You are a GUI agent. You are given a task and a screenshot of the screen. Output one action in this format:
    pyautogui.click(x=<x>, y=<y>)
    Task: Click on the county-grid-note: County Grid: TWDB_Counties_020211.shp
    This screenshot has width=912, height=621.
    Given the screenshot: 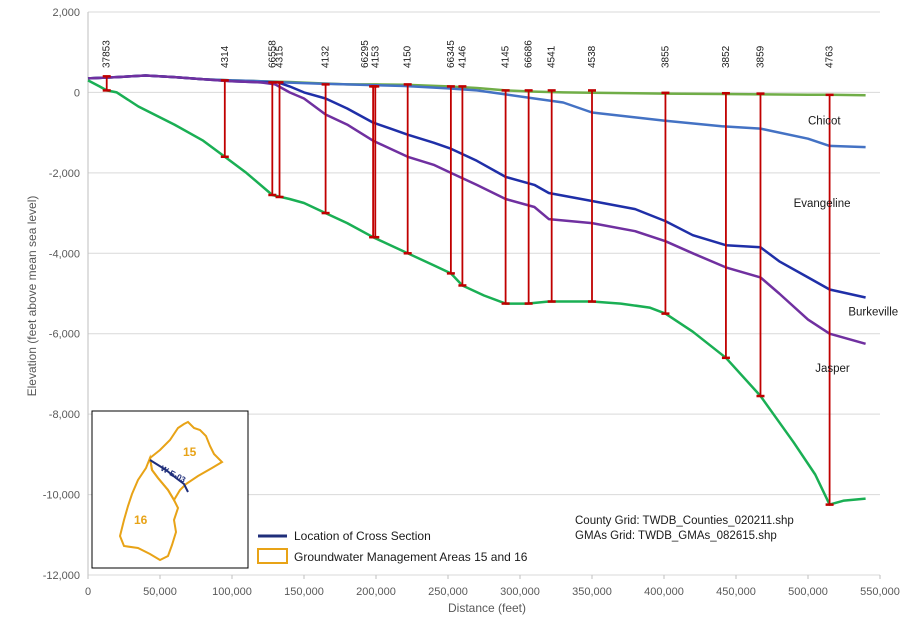 What is the action you would take?
    pyautogui.click(x=684, y=521)
    